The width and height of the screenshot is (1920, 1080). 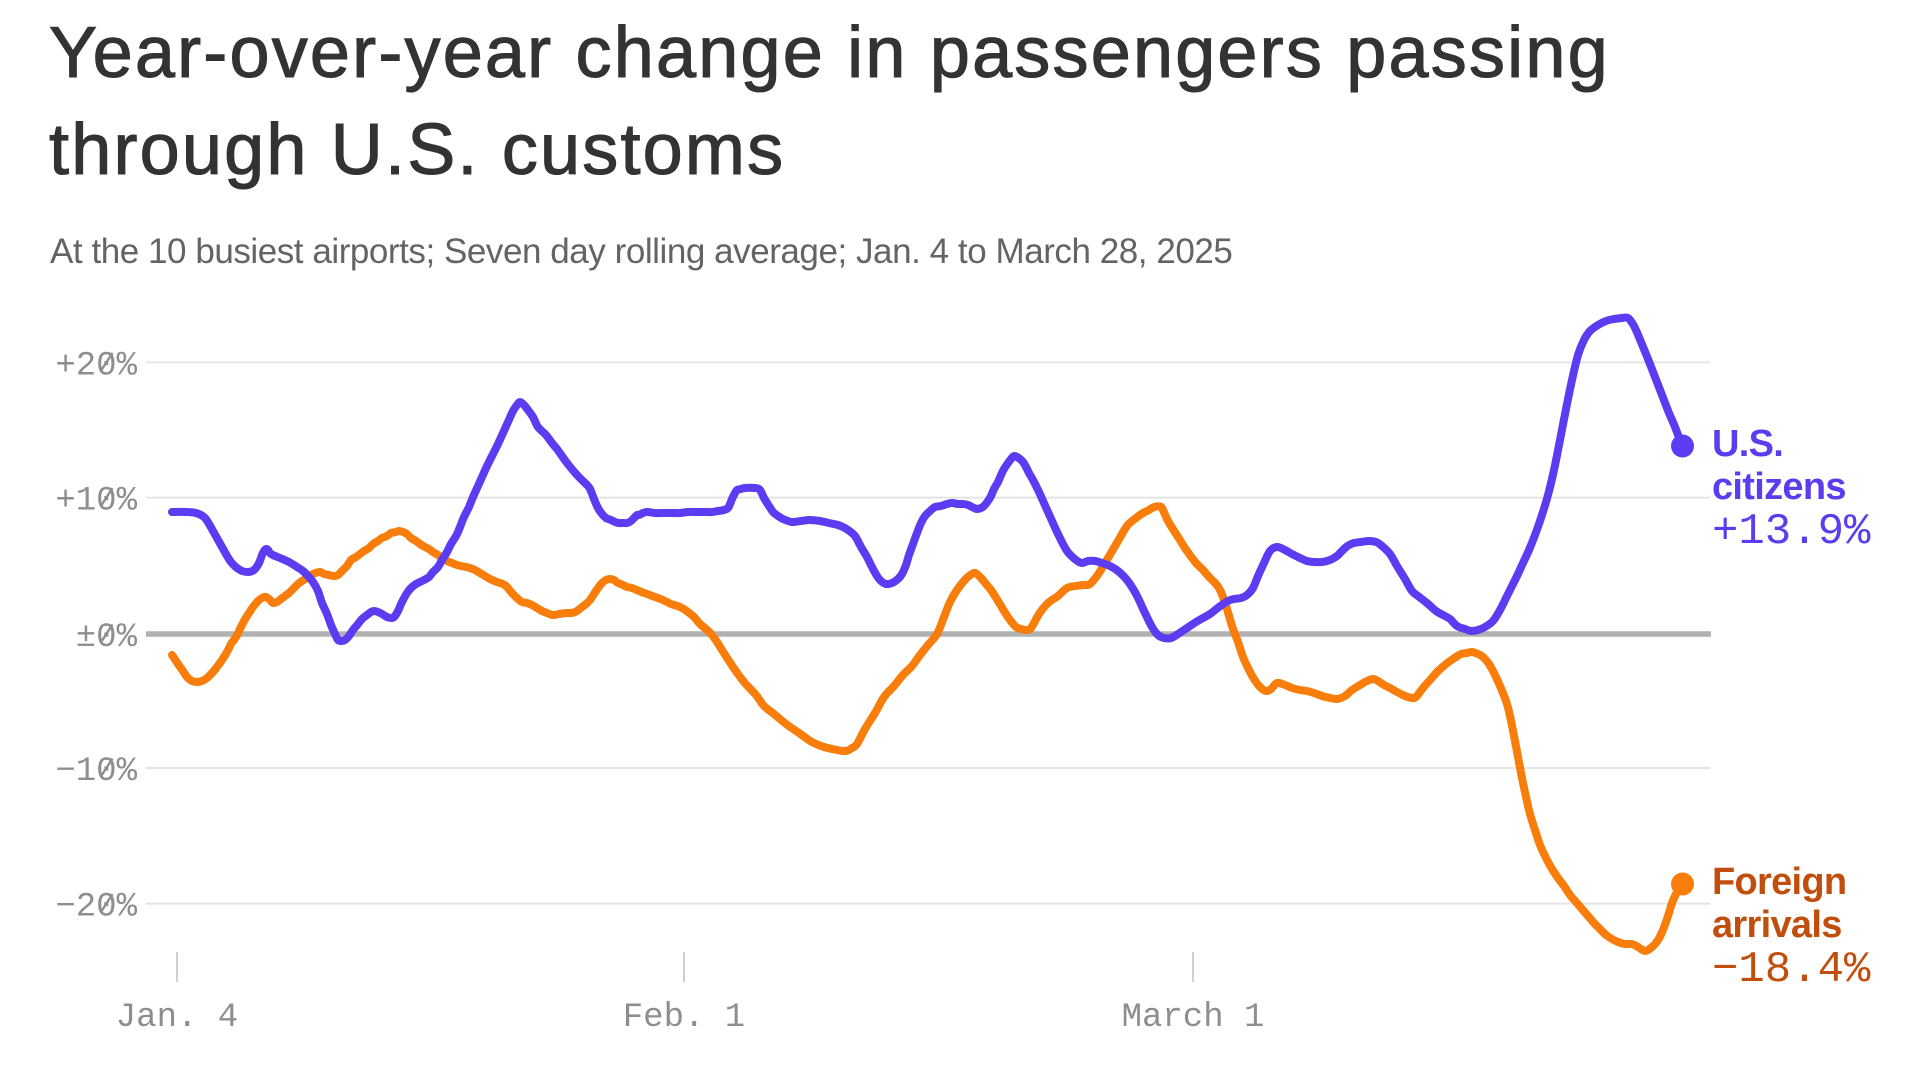 What do you see at coordinates (1193, 1018) in the screenshot?
I see `svg-text: March 1` at bounding box center [1193, 1018].